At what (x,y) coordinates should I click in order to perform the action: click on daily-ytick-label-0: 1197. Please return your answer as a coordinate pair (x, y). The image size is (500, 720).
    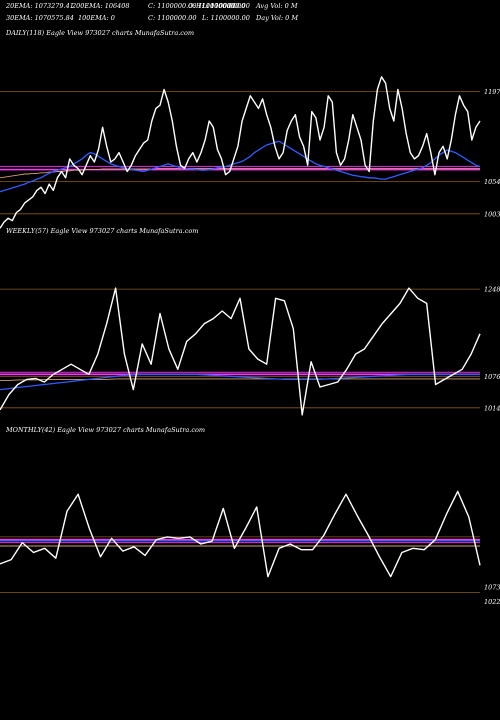
    Looking at the image, I should click on (492, 92).